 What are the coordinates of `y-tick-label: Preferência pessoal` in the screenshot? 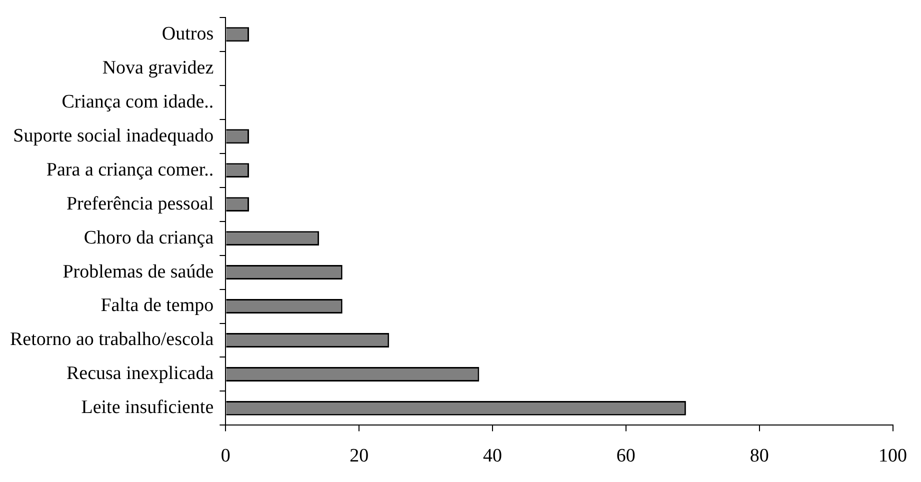 It's located at (140, 203).